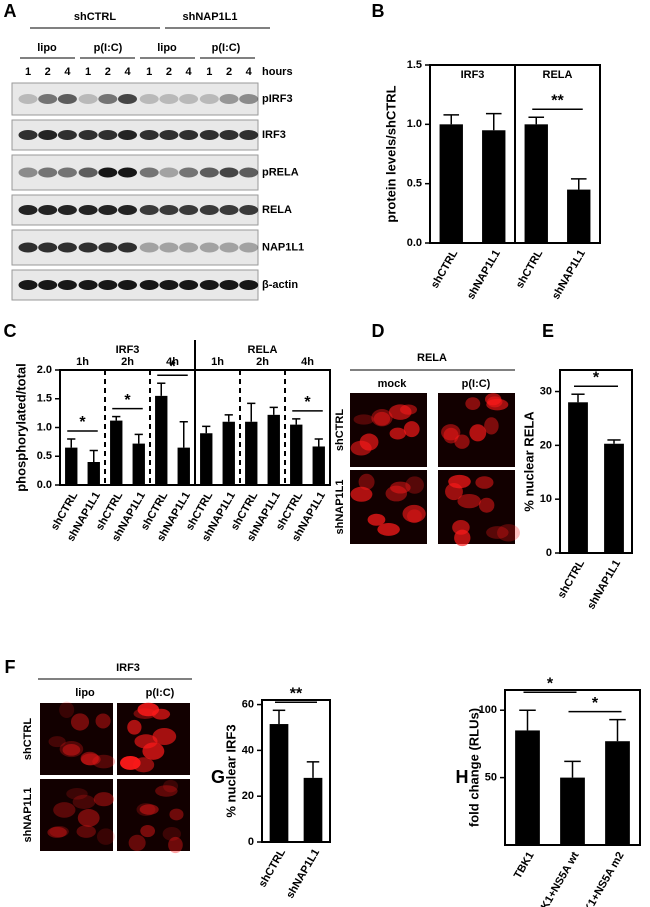  I want to click on y-tick-label: 100, so click(488, 710).